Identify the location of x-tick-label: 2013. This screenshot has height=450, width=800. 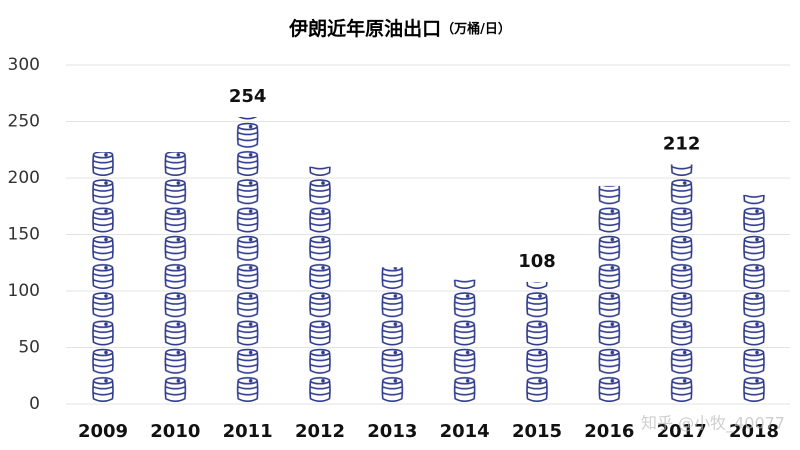
(392, 431).